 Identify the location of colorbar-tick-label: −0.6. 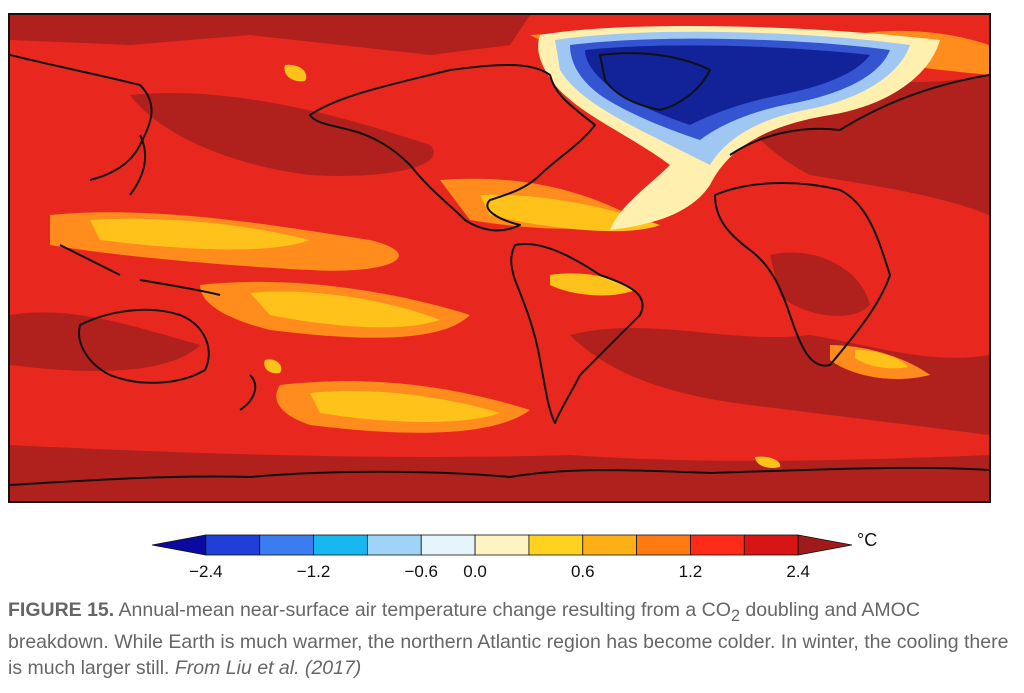
(421, 571).